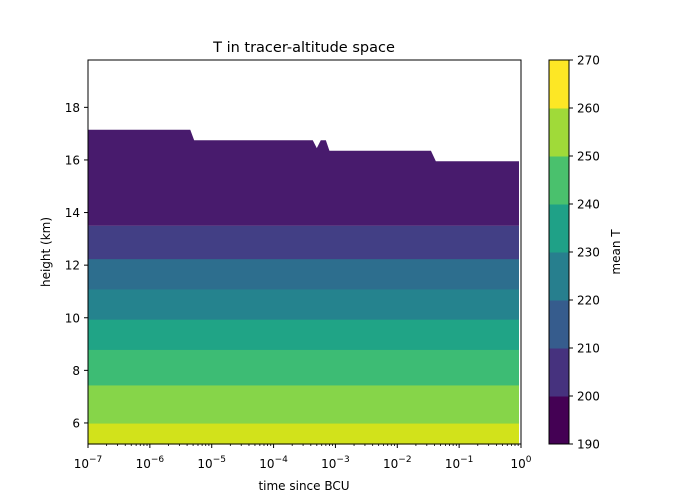 The height and width of the screenshot is (504, 700). Describe the element at coordinates (588, 253) in the screenshot. I see `colorbar-tick-label: 230` at that location.